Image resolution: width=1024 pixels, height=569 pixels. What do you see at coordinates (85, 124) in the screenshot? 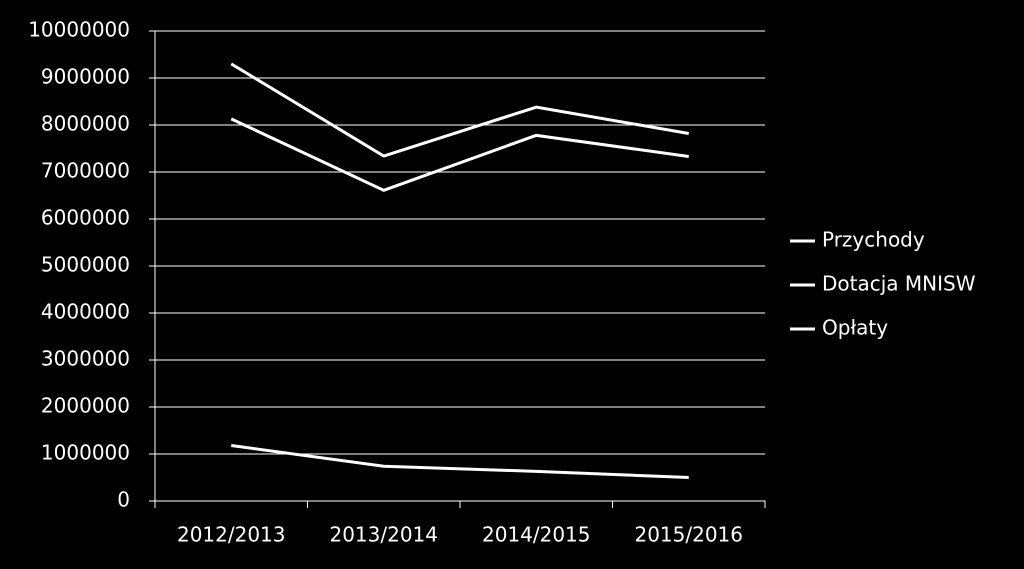
I see `y-tick-label: 8000000` at bounding box center [85, 124].